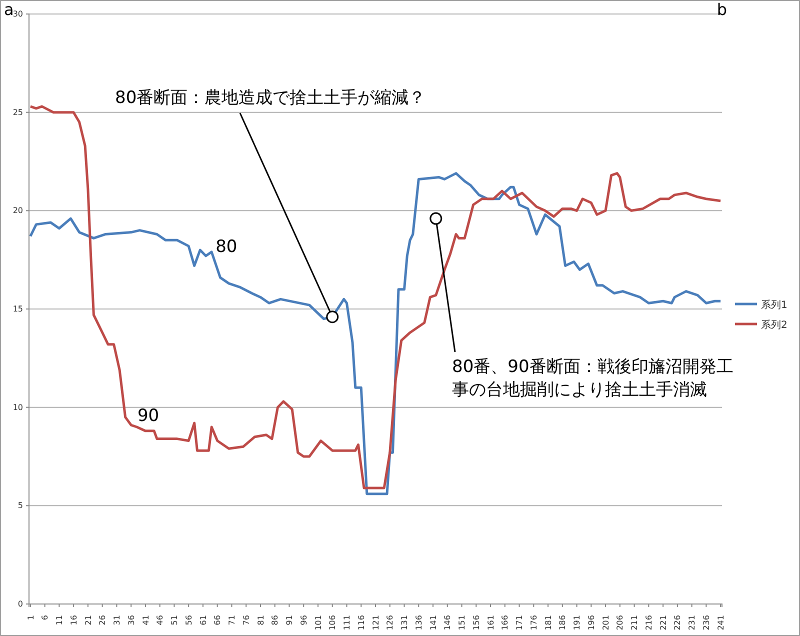 This screenshot has width=800, height=636. I want to click on legend-label: 系列1, so click(774, 305).